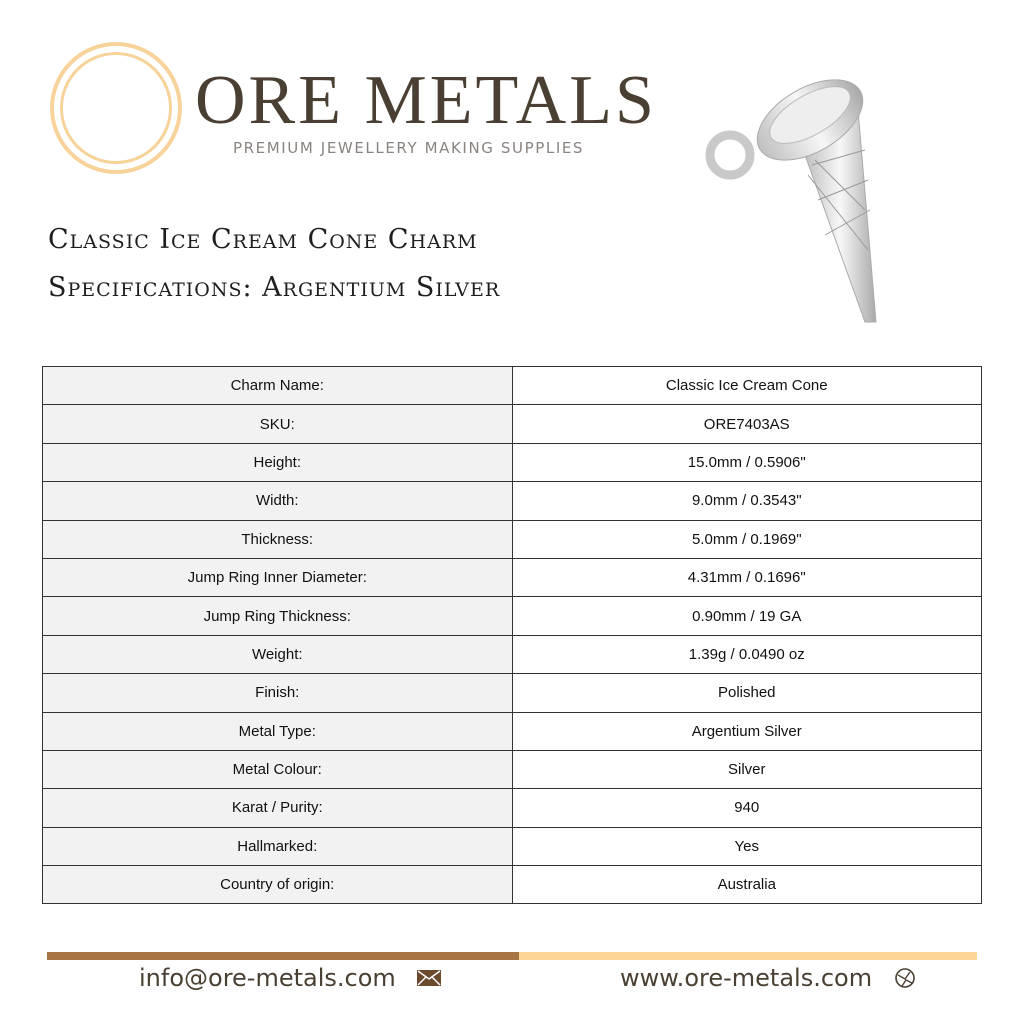 The image size is (1024, 1024). I want to click on table-row: Finish: Polished, so click(512, 693).